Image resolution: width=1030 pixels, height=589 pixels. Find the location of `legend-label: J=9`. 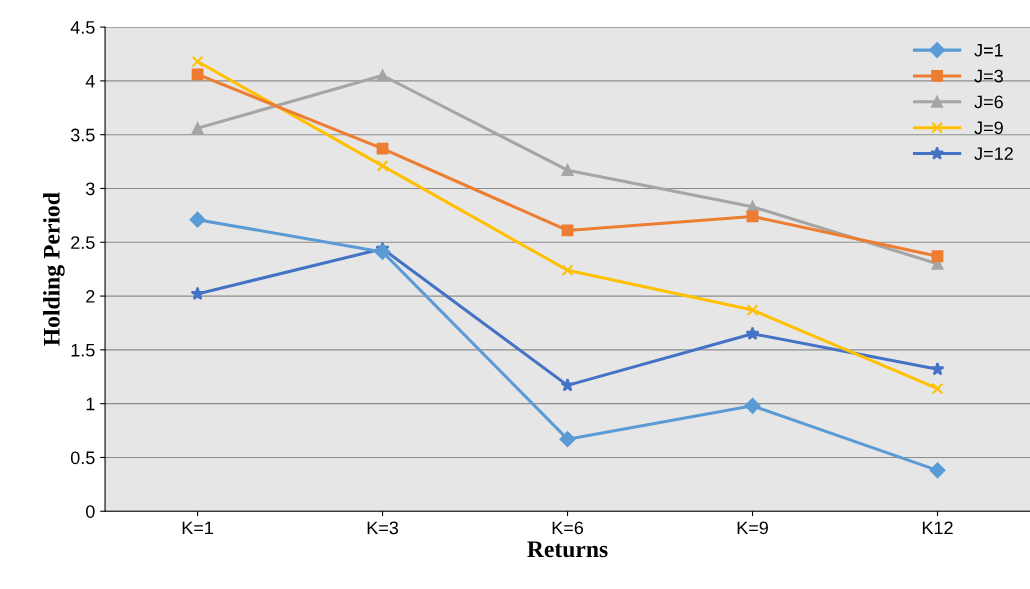

legend-label: J=9 is located at coordinates (988, 128).